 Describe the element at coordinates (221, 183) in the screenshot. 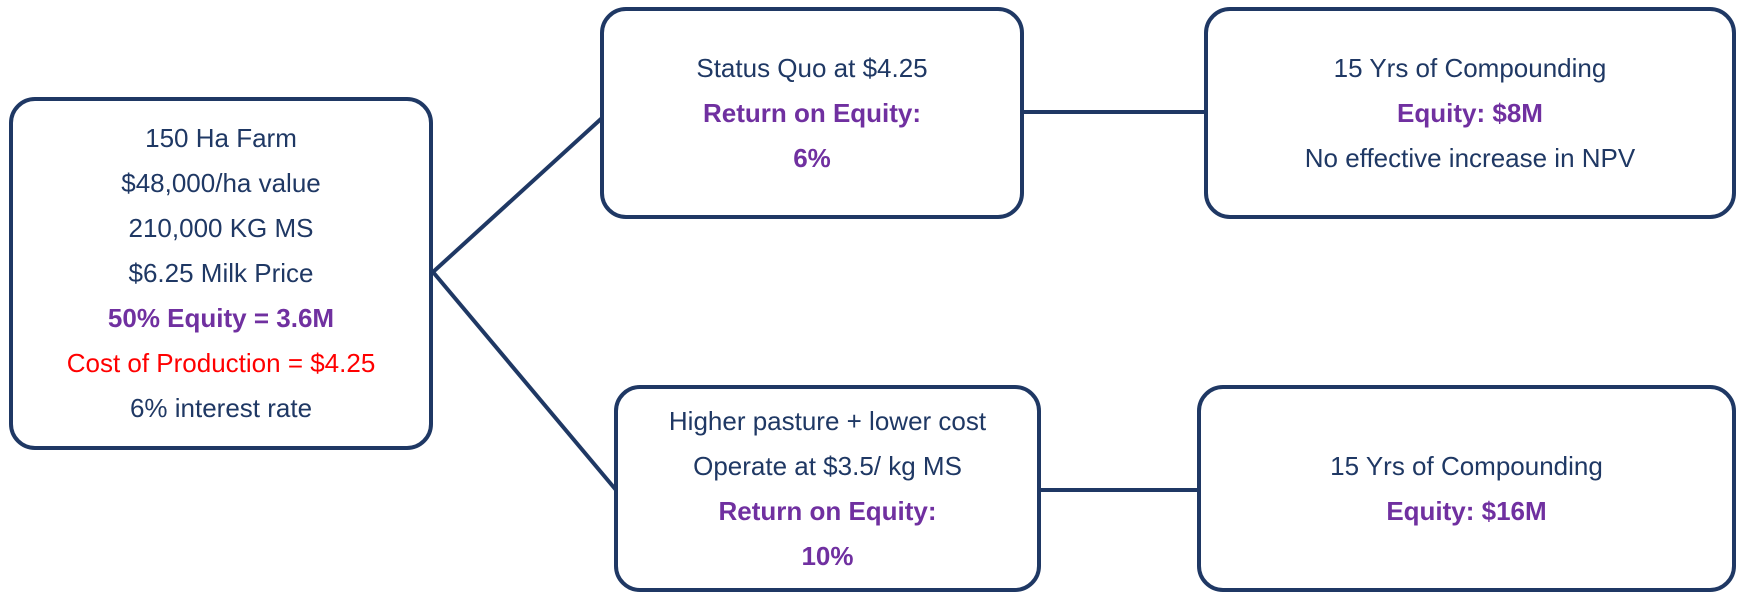

I see `node-text: $48,000/ha value` at that location.